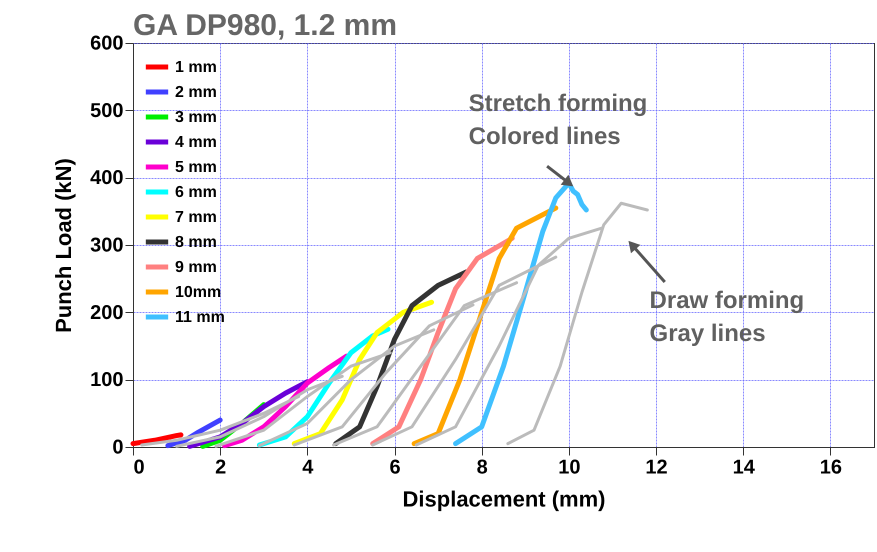 The image size is (877, 552). What do you see at coordinates (107, 111) in the screenshot?
I see `y-tick-label: 500` at bounding box center [107, 111].